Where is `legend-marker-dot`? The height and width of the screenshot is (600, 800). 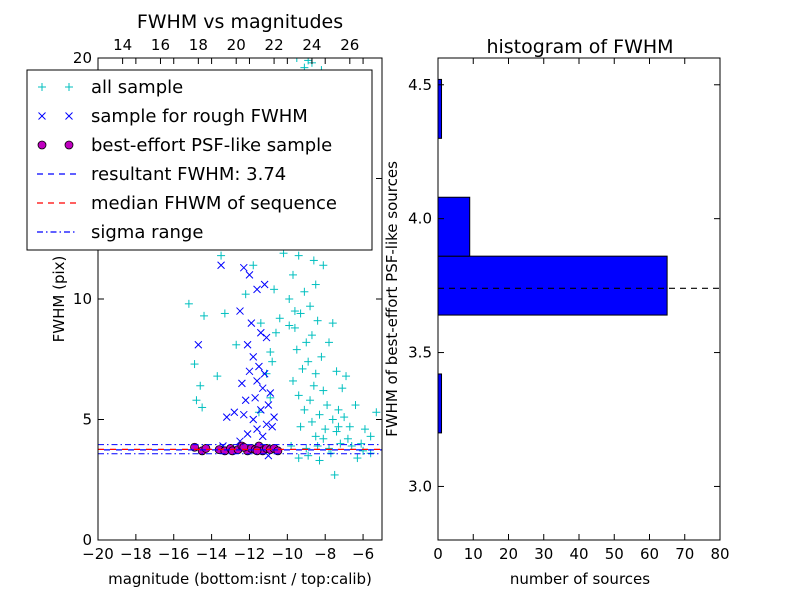 legend-marker-dot is located at coordinates (69, 145).